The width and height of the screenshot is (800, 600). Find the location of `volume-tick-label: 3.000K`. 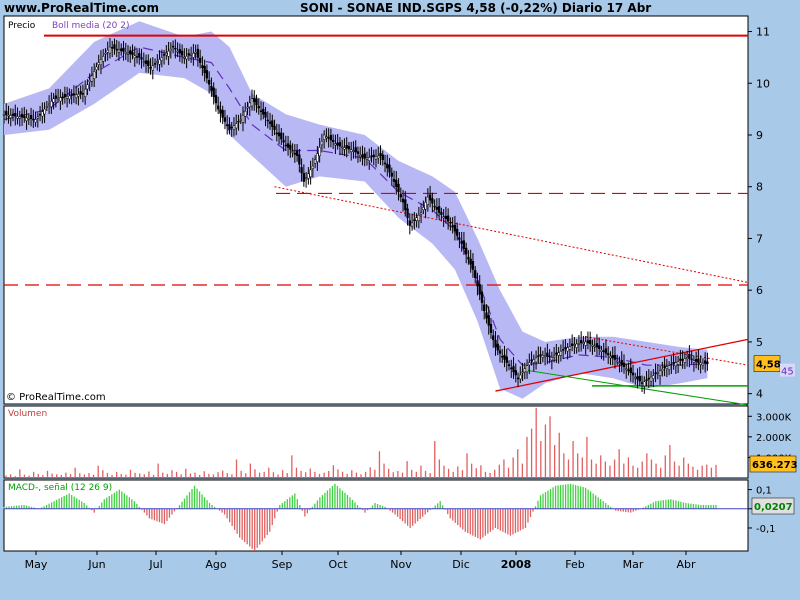

volume-tick-label: 3.000K is located at coordinates (774, 417).